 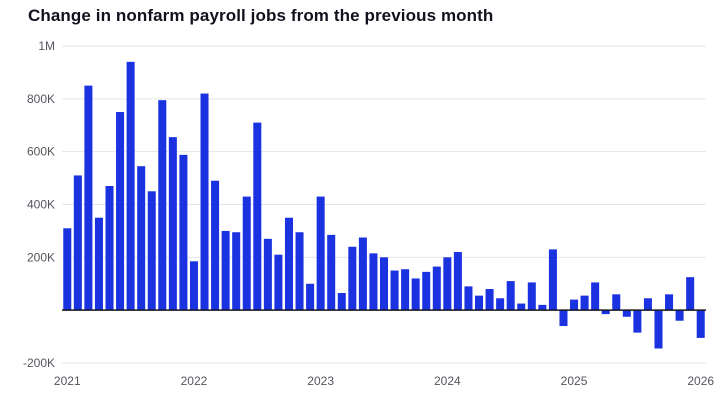 I want to click on x-axis-tick-label: 2025, so click(x=574, y=381).